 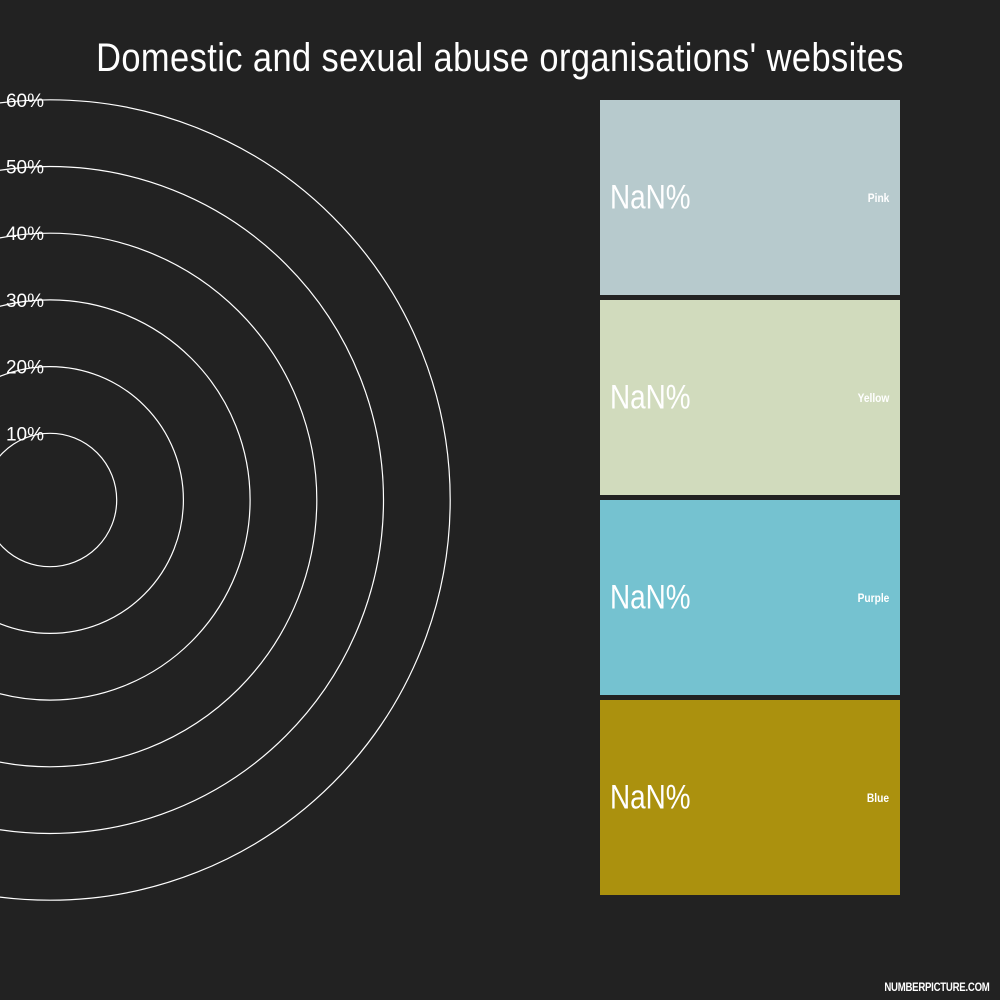 I want to click on tick-label-60pct: 60%, so click(x=25, y=101).